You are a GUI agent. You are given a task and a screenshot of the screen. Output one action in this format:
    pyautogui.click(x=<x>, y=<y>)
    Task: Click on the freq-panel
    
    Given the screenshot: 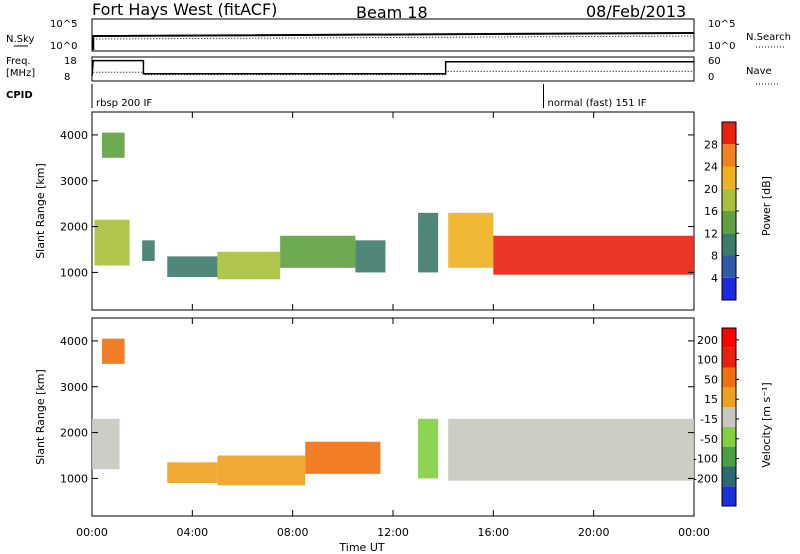 What is the action you would take?
    pyautogui.click(x=393, y=69)
    